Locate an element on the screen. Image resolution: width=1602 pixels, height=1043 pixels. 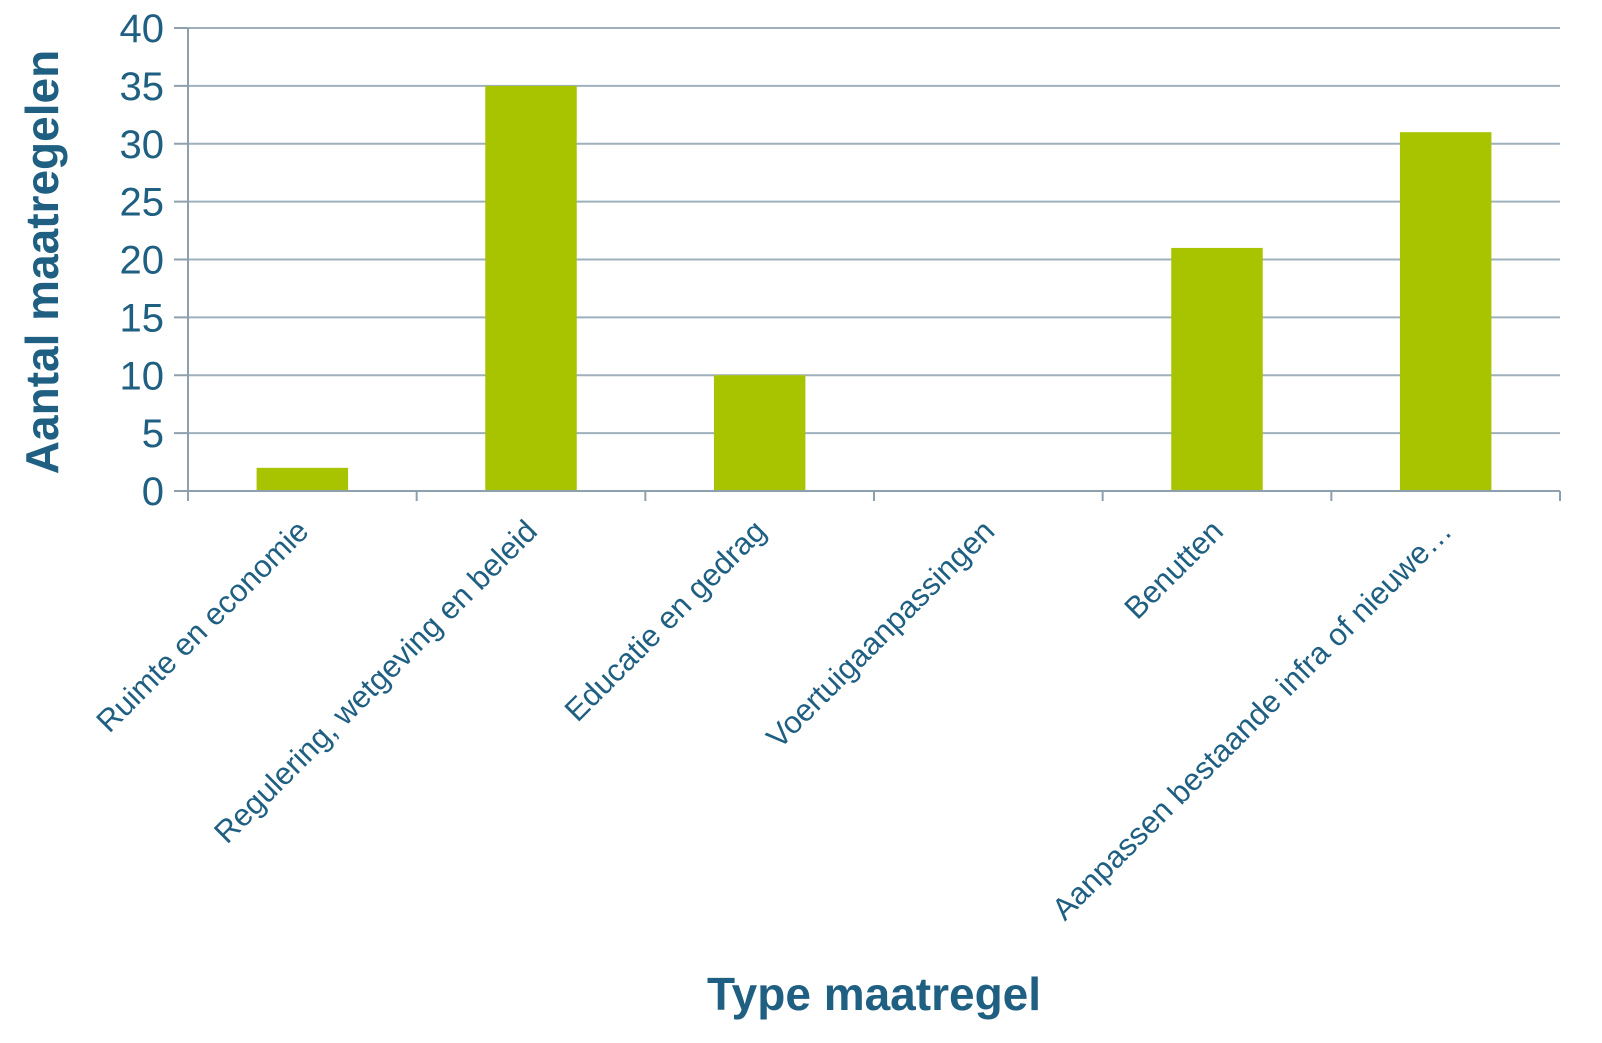
y-axis-title: Aantal maatregelen is located at coordinates (42, 262).